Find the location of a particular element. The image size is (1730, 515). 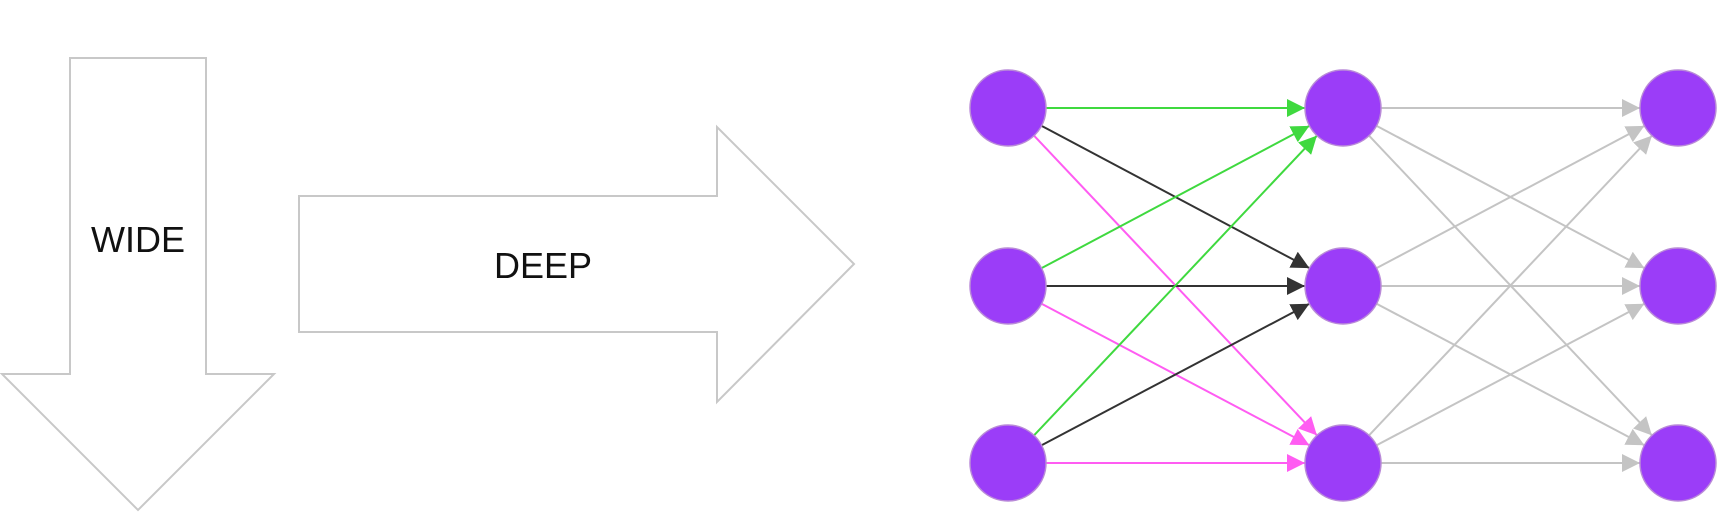

wide-arrow: WIDE is located at coordinates (138, 284).